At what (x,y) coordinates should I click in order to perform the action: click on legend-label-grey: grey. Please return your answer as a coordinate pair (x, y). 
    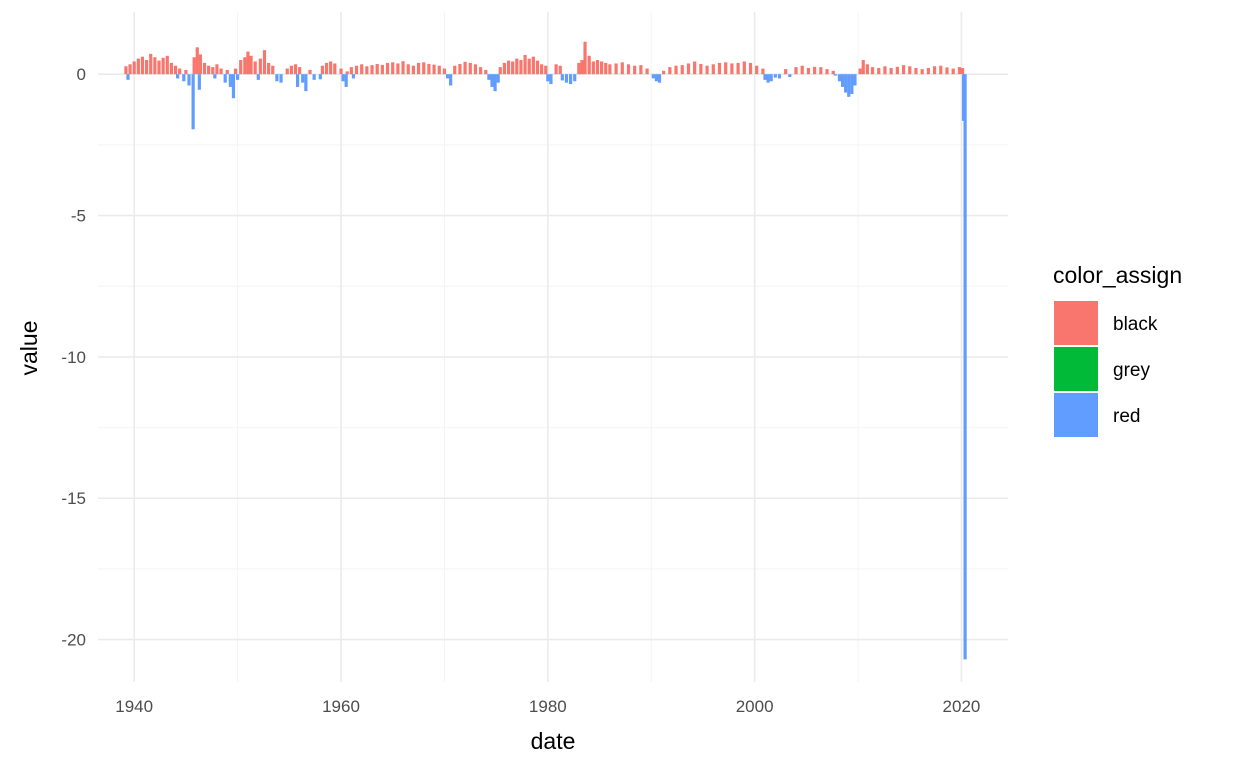
    Looking at the image, I should click on (1131, 370).